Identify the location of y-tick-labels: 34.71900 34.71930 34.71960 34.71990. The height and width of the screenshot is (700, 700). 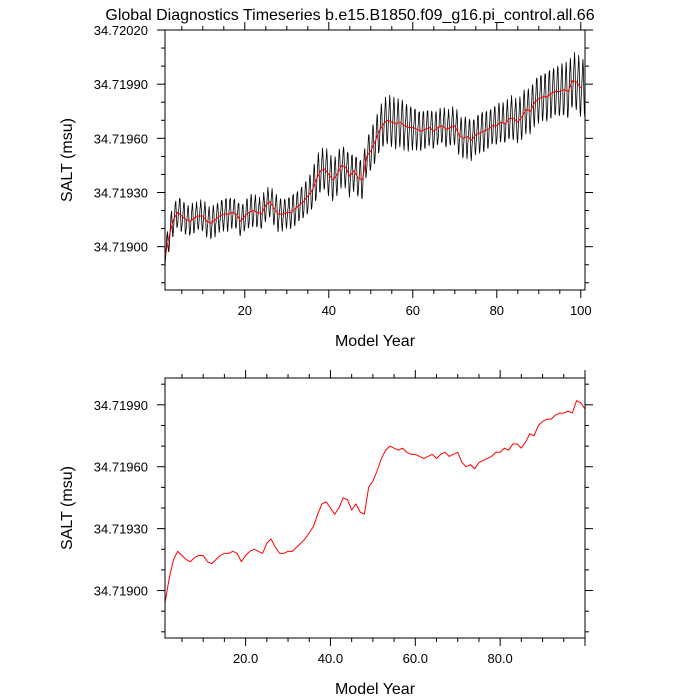
(121, 498).